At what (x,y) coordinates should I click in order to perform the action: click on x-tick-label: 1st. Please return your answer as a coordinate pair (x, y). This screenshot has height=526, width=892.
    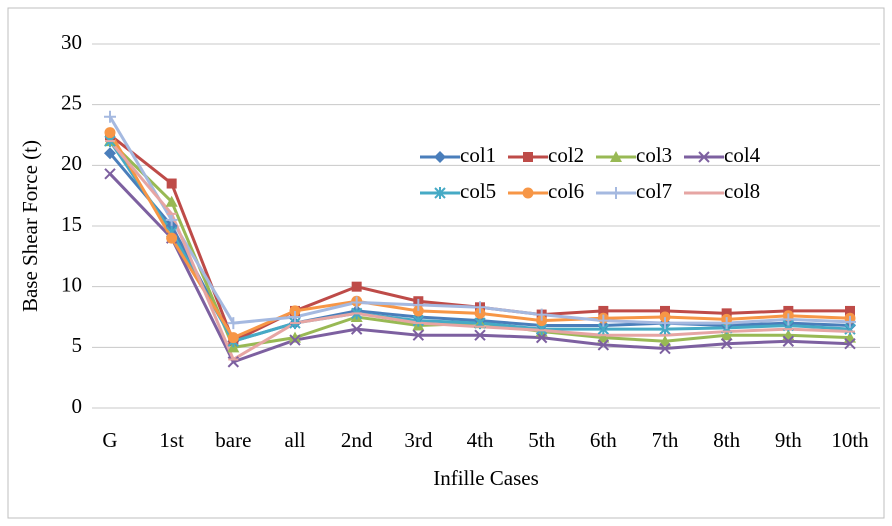
    Looking at the image, I should click on (171, 440).